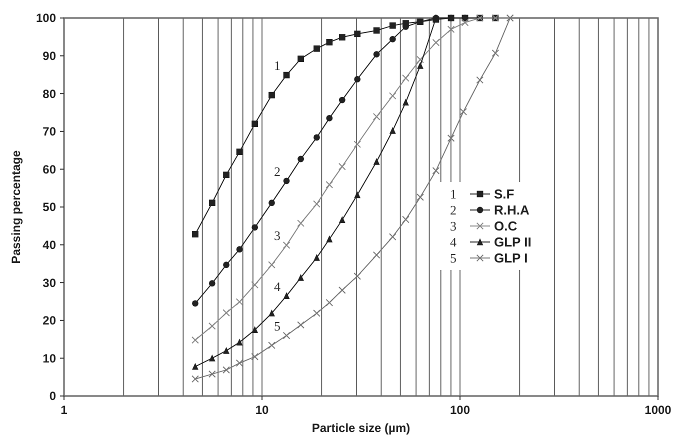 The width and height of the screenshot is (673, 443). What do you see at coordinates (49, 131) in the screenshot?
I see `y-tick-label: 70` at bounding box center [49, 131].